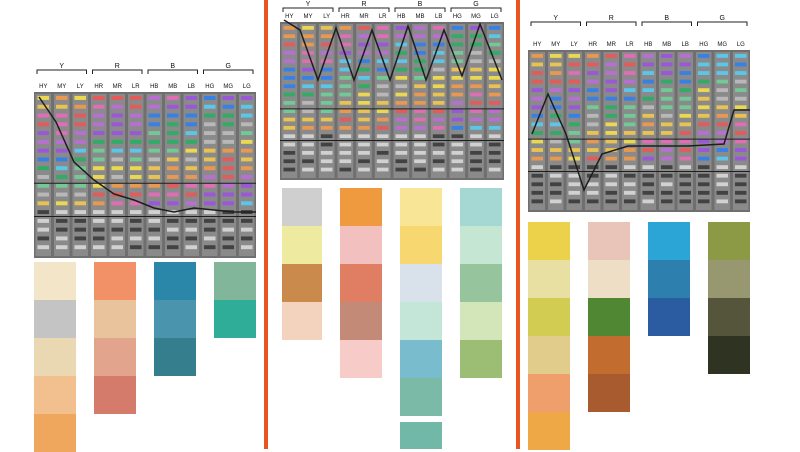 The image size is (800, 452). What do you see at coordinates (228, 71) in the screenshot?
I see `group-bracket` at bounding box center [228, 71].